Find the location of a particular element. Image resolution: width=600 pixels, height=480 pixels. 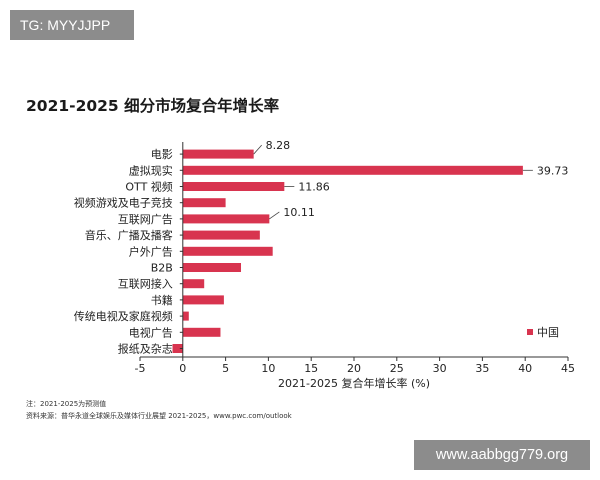

x-tick-label: -5 is located at coordinates (140, 368).